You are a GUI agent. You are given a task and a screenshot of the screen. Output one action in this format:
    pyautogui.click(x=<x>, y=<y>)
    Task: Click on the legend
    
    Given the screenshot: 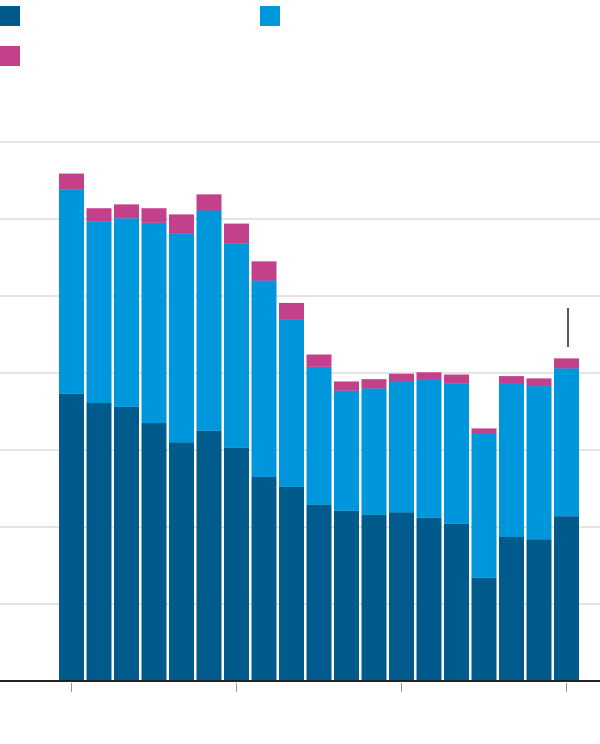 What is the action you would take?
    pyautogui.click(x=140, y=36)
    